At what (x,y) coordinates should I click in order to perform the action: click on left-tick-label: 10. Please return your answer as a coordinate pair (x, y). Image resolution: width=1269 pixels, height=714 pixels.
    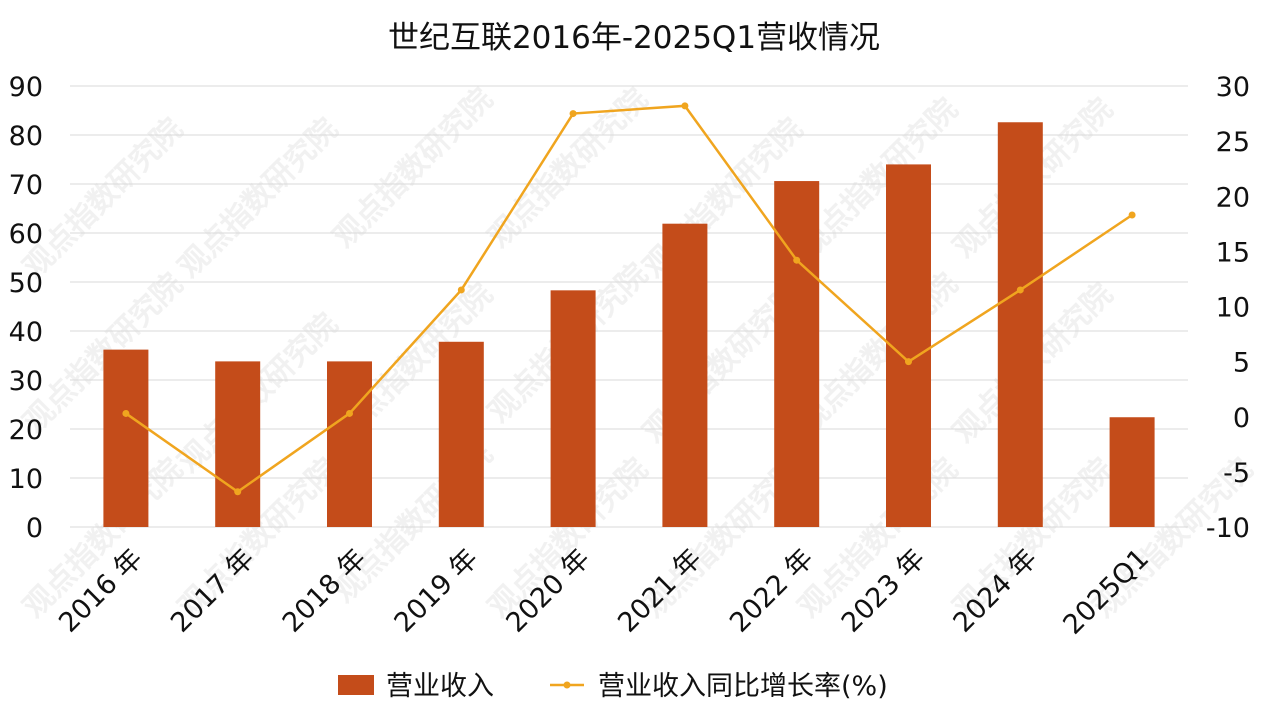
    Looking at the image, I should click on (26, 479).